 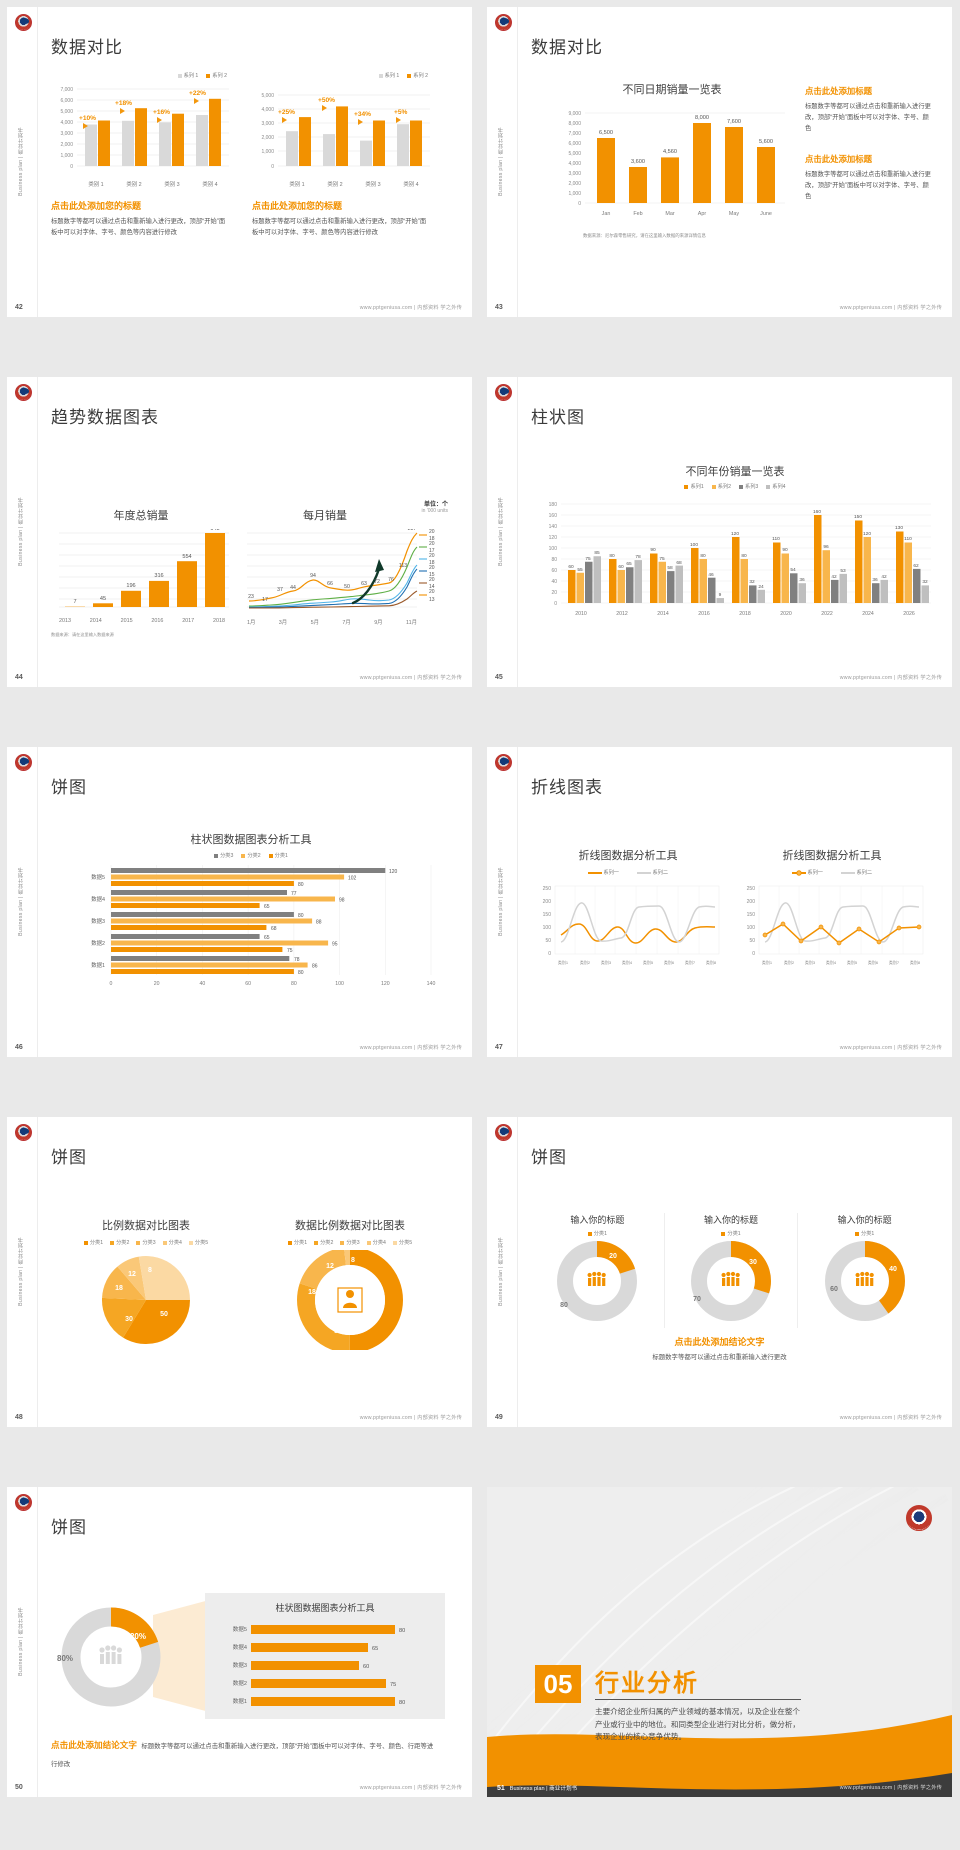 I want to click on svg-text: 316, so click(x=158, y=576).